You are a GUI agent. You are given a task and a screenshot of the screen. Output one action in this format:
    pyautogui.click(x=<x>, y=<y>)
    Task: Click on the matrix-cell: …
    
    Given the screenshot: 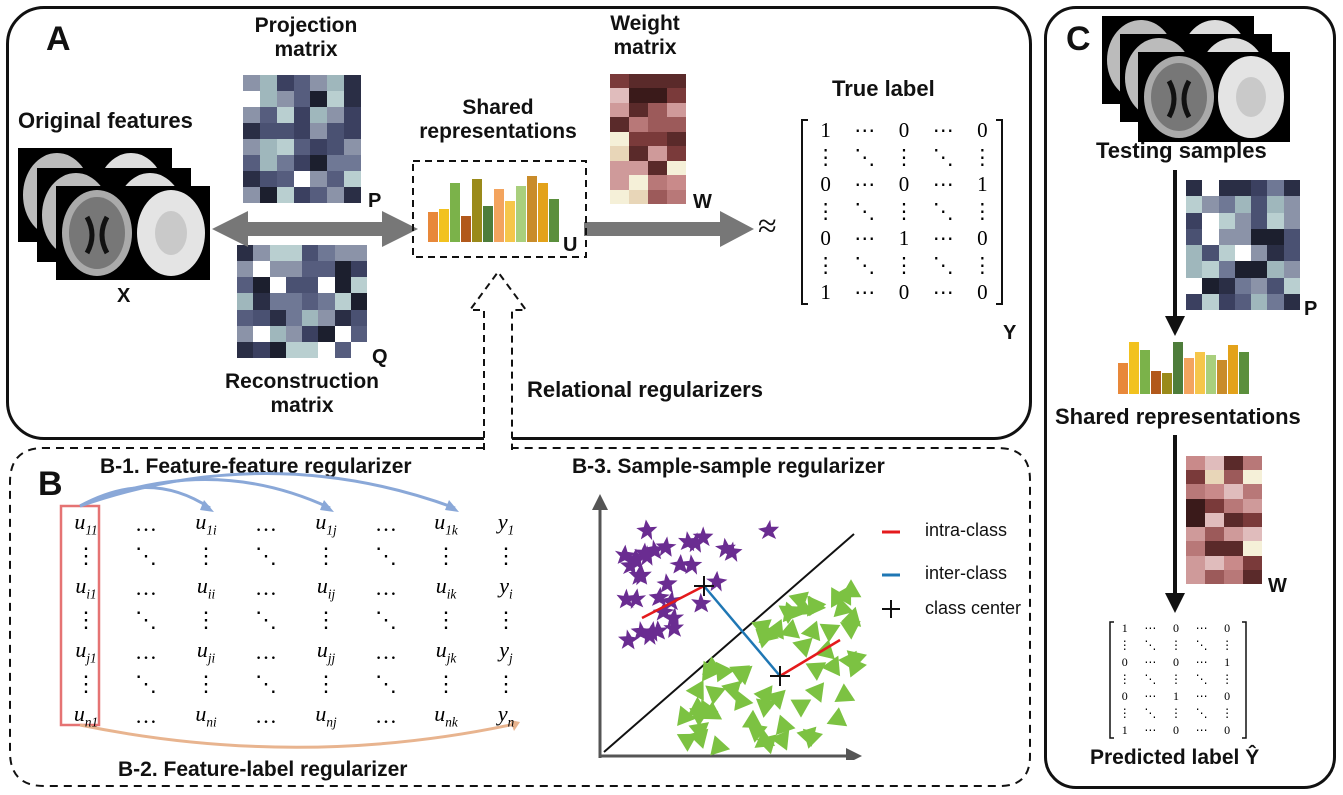 What is the action you would take?
    pyautogui.click(x=266, y=715)
    